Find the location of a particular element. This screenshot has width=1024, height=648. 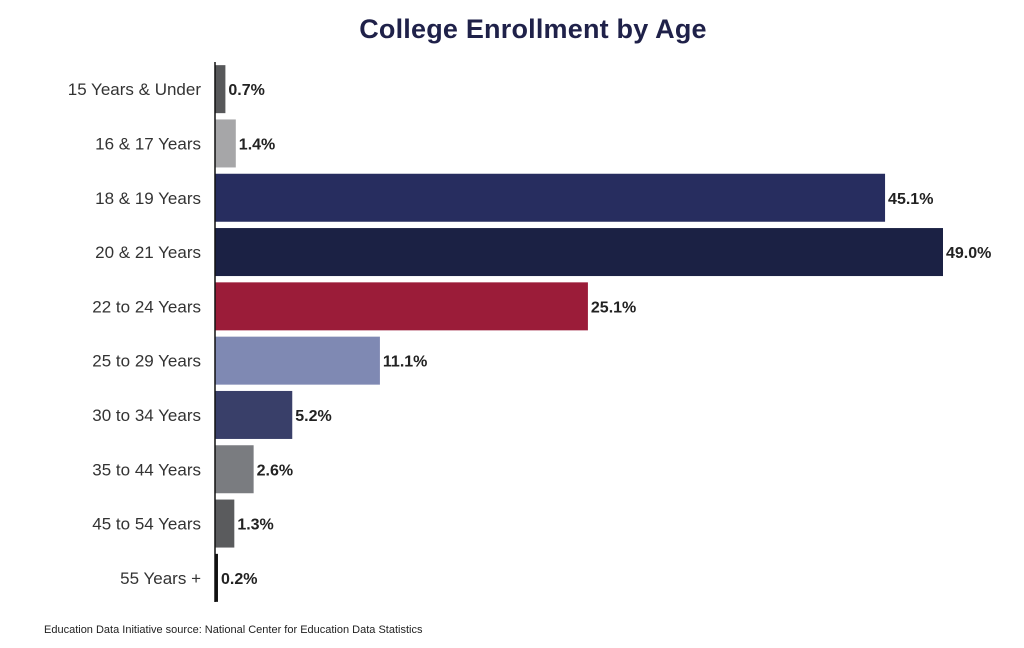

category-label: 55 Years + is located at coordinates (160, 578).